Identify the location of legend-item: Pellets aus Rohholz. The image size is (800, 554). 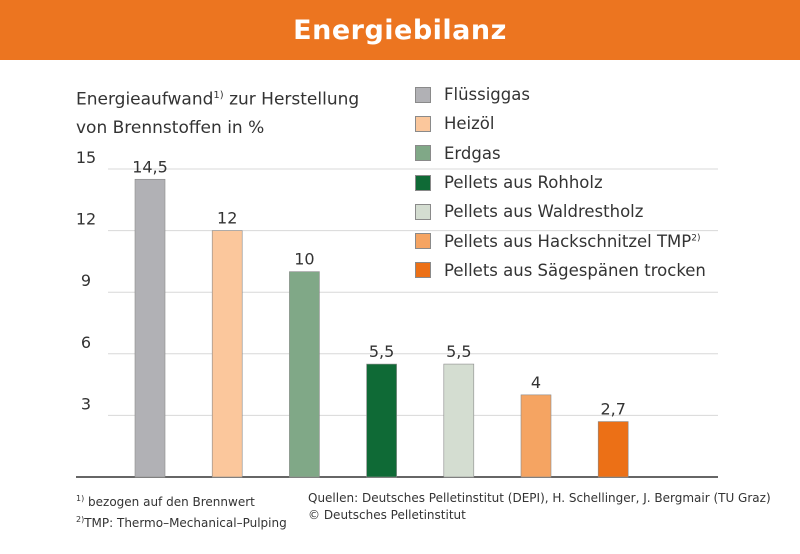
(560, 182).